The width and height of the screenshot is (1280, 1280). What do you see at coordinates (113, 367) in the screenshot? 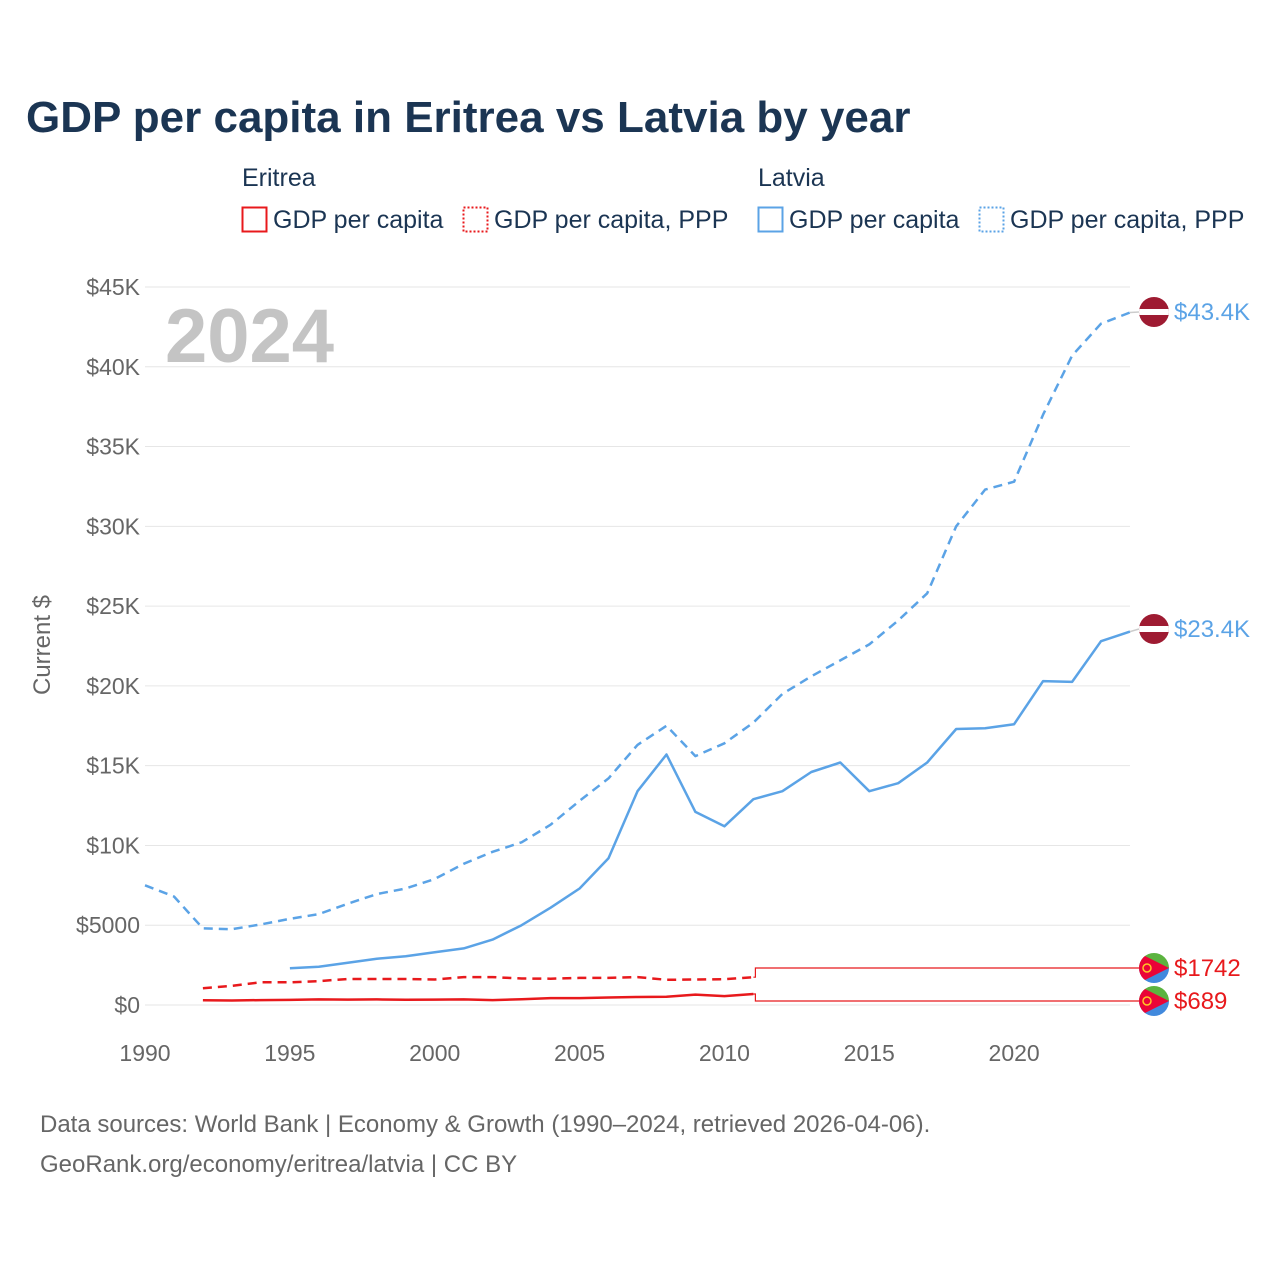
I see `y-tick-label: $40K` at bounding box center [113, 367].